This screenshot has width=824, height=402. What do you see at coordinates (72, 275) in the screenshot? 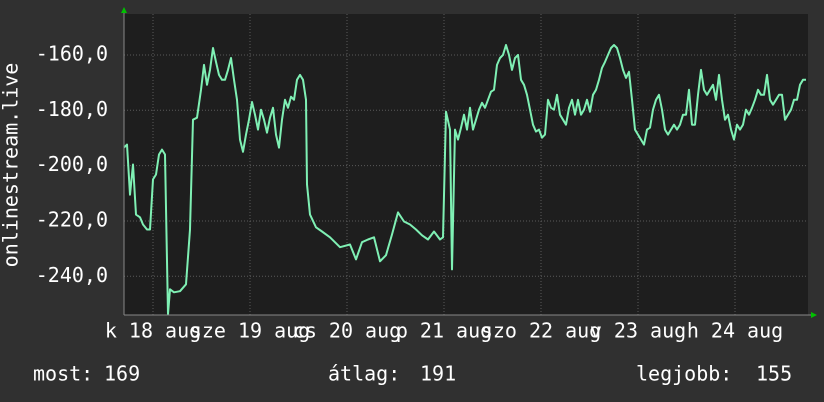
I see `y-tick-label: -240,0` at bounding box center [72, 275].